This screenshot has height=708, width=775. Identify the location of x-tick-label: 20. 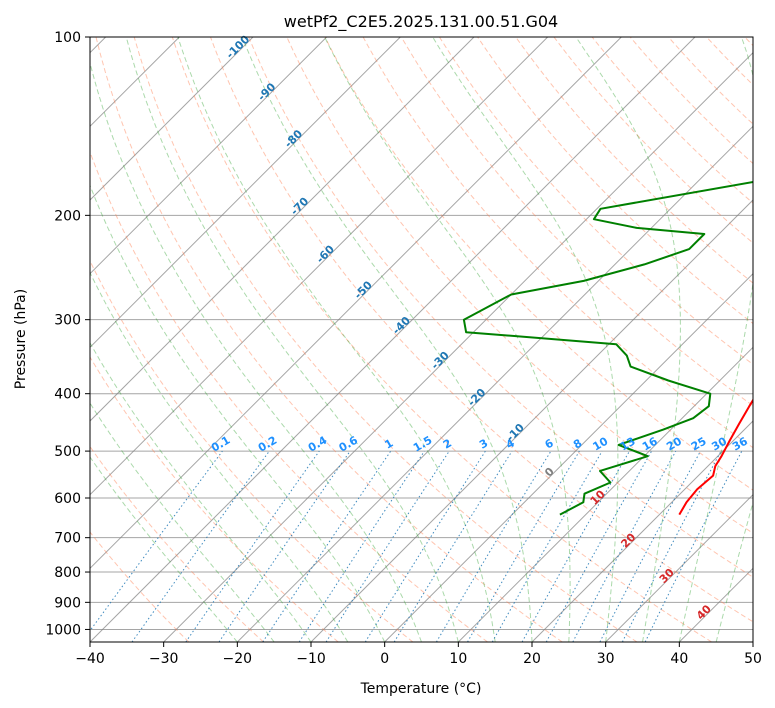
(532, 659).